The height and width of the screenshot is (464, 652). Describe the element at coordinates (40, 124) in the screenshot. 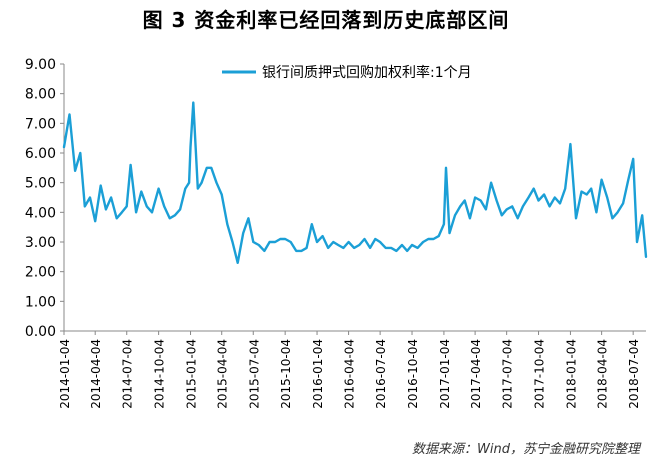

I see `y-tick-label: 7.00` at that location.